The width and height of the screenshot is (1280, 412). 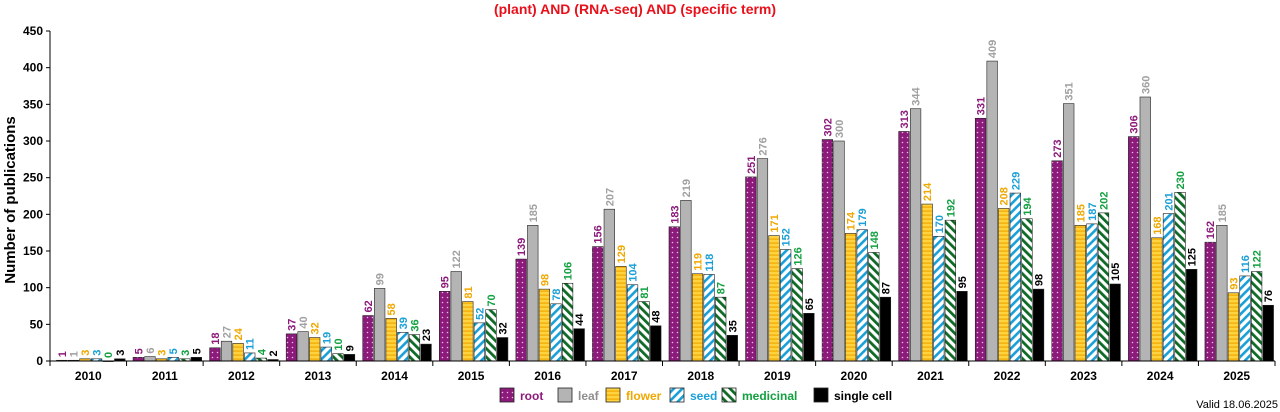 What do you see at coordinates (262, 351) in the screenshot?
I see `data-label: 4` at bounding box center [262, 351].